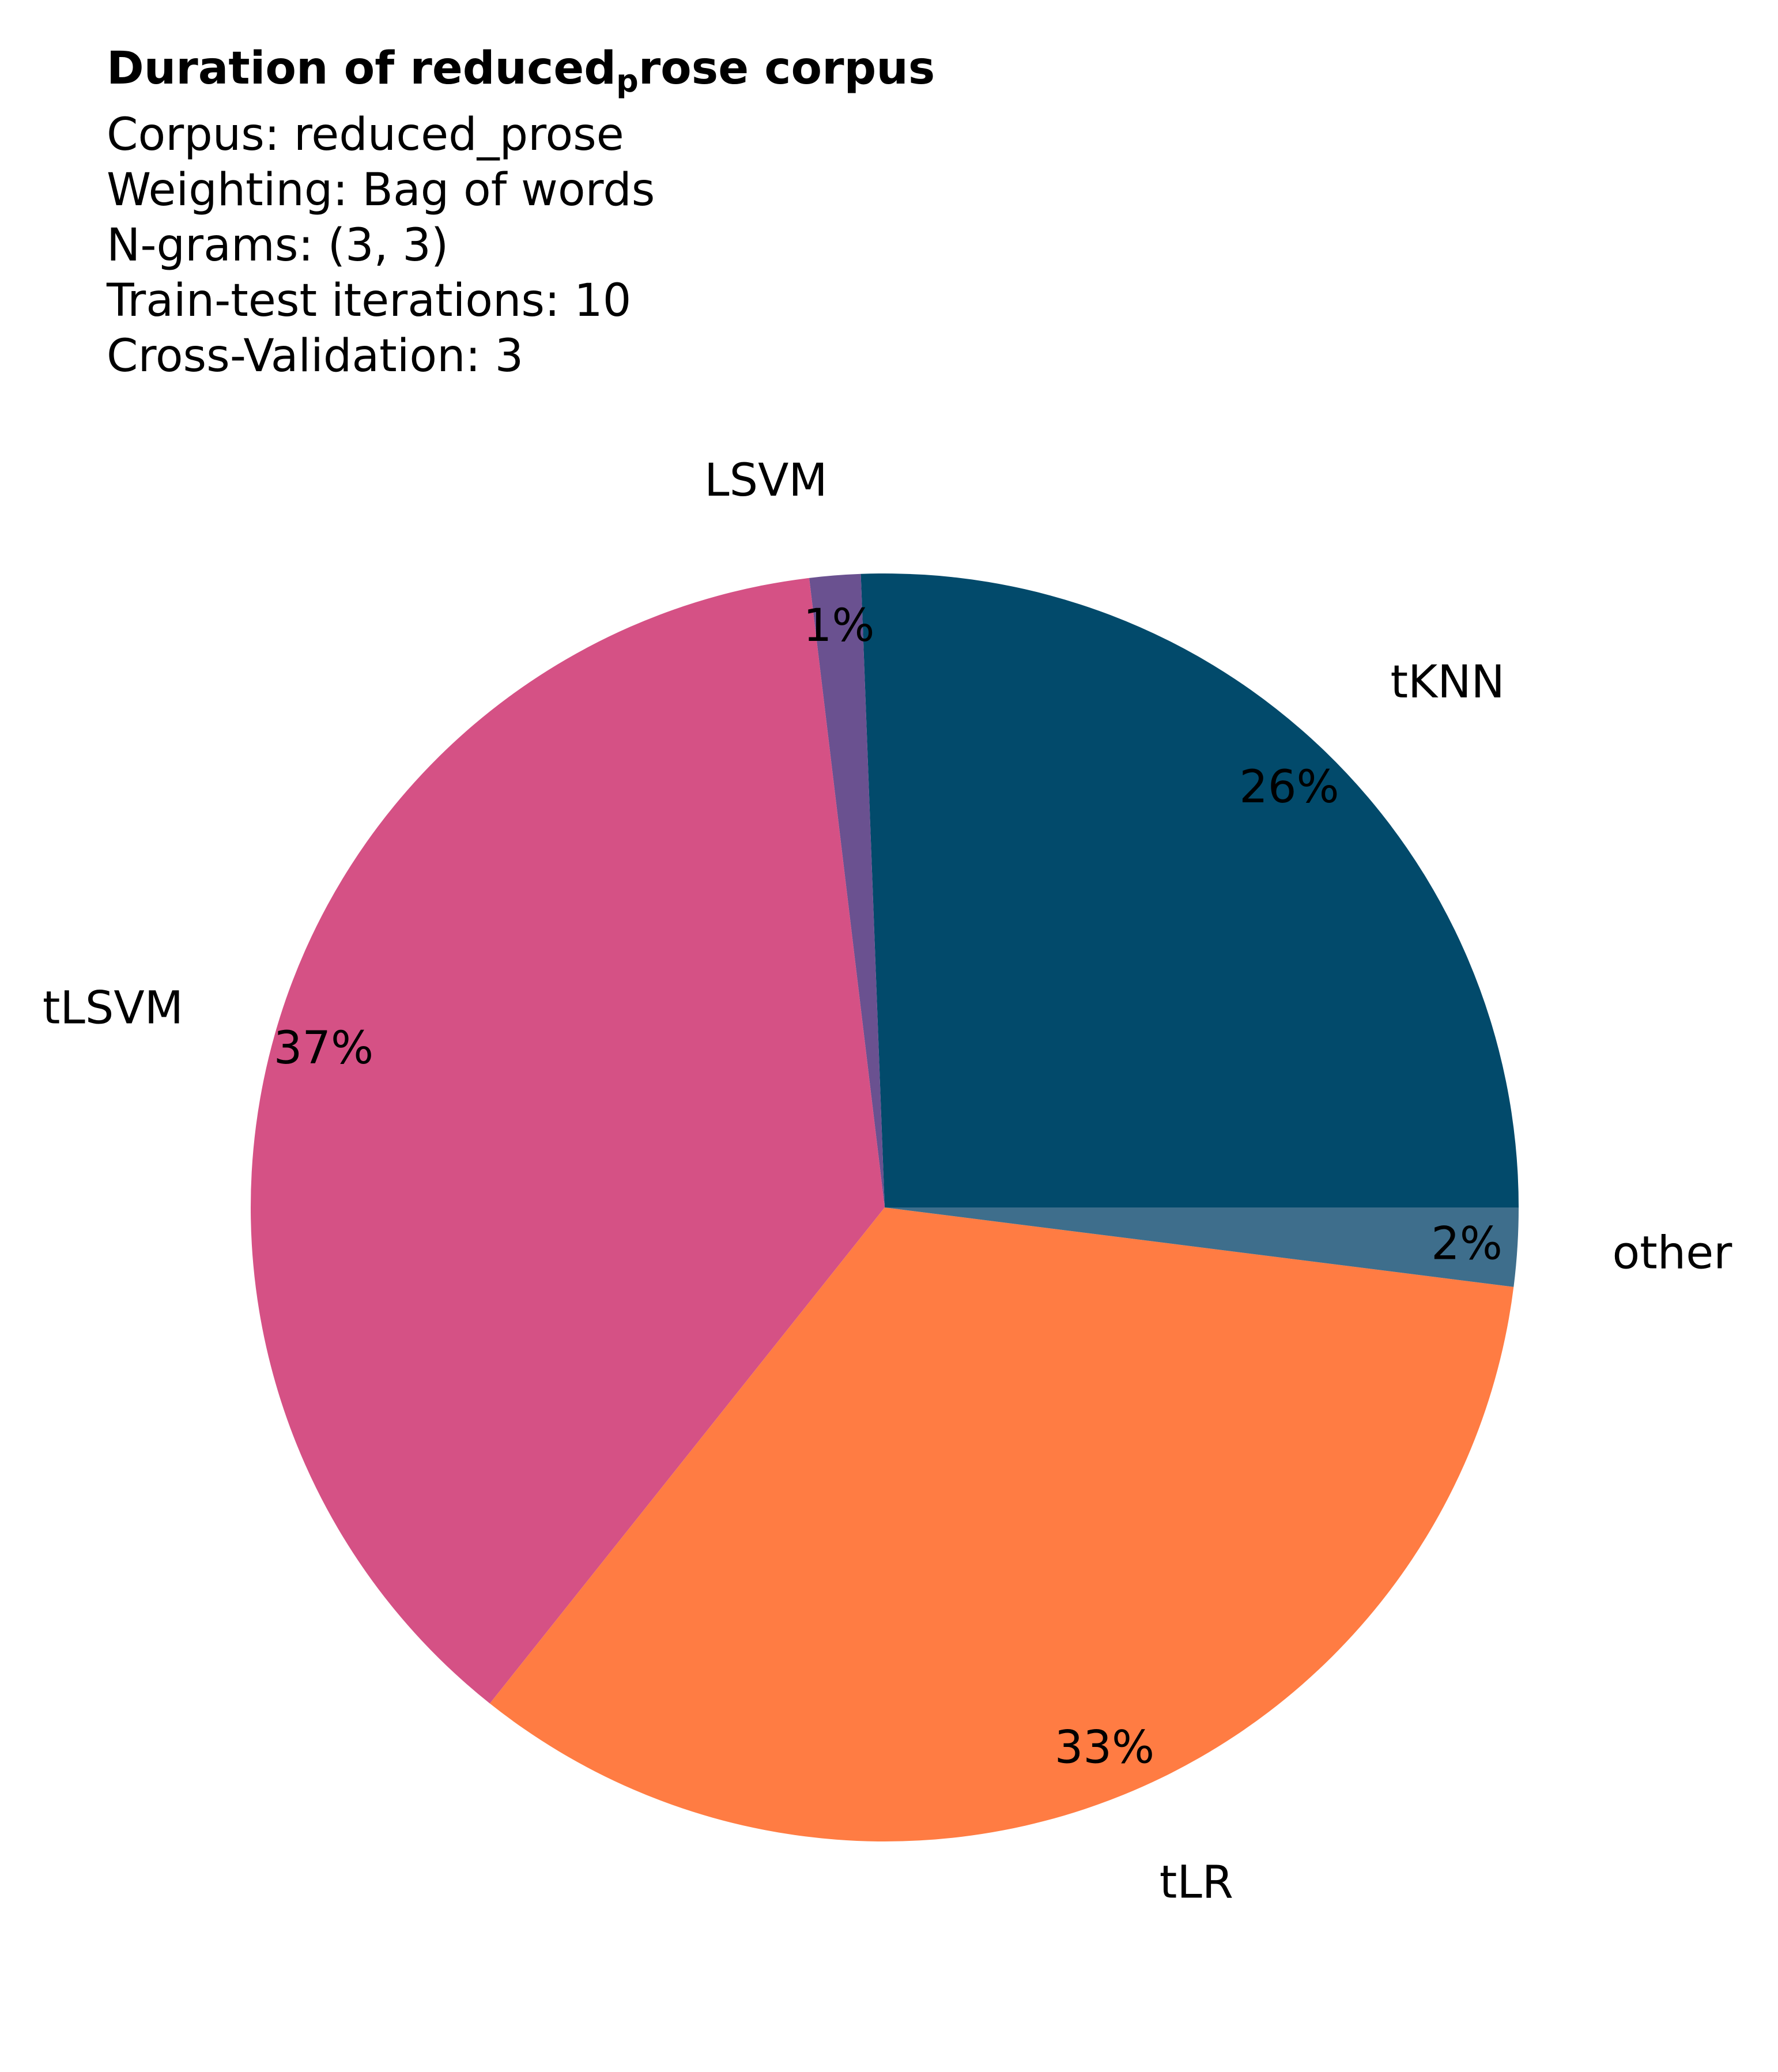  What do you see at coordinates (786, 69) in the screenshot?
I see `chart-title-rest: rose corpus` at bounding box center [786, 69].